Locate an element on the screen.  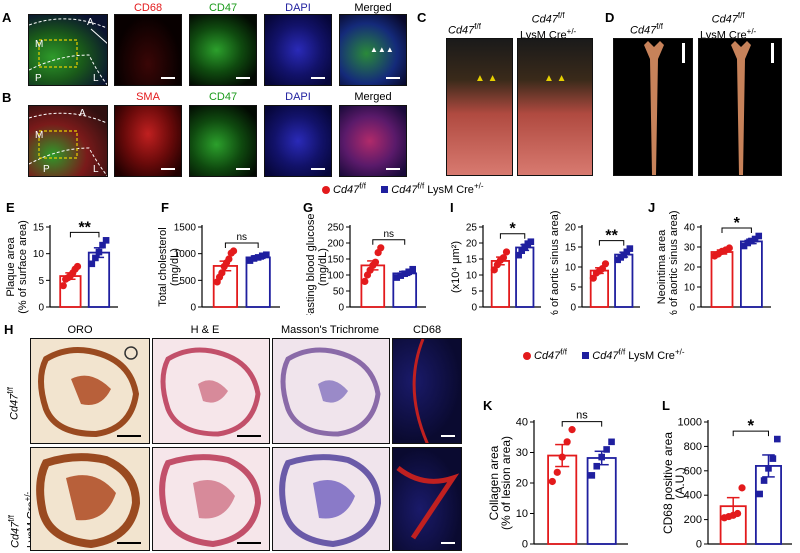
blue-square-icon is located at coordinates (586, 356).